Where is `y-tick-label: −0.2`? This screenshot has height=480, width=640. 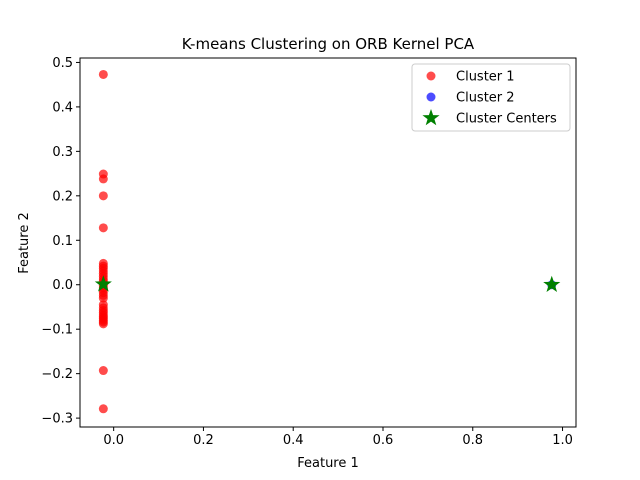
y-tick-label: −0.2 is located at coordinates (57, 374).